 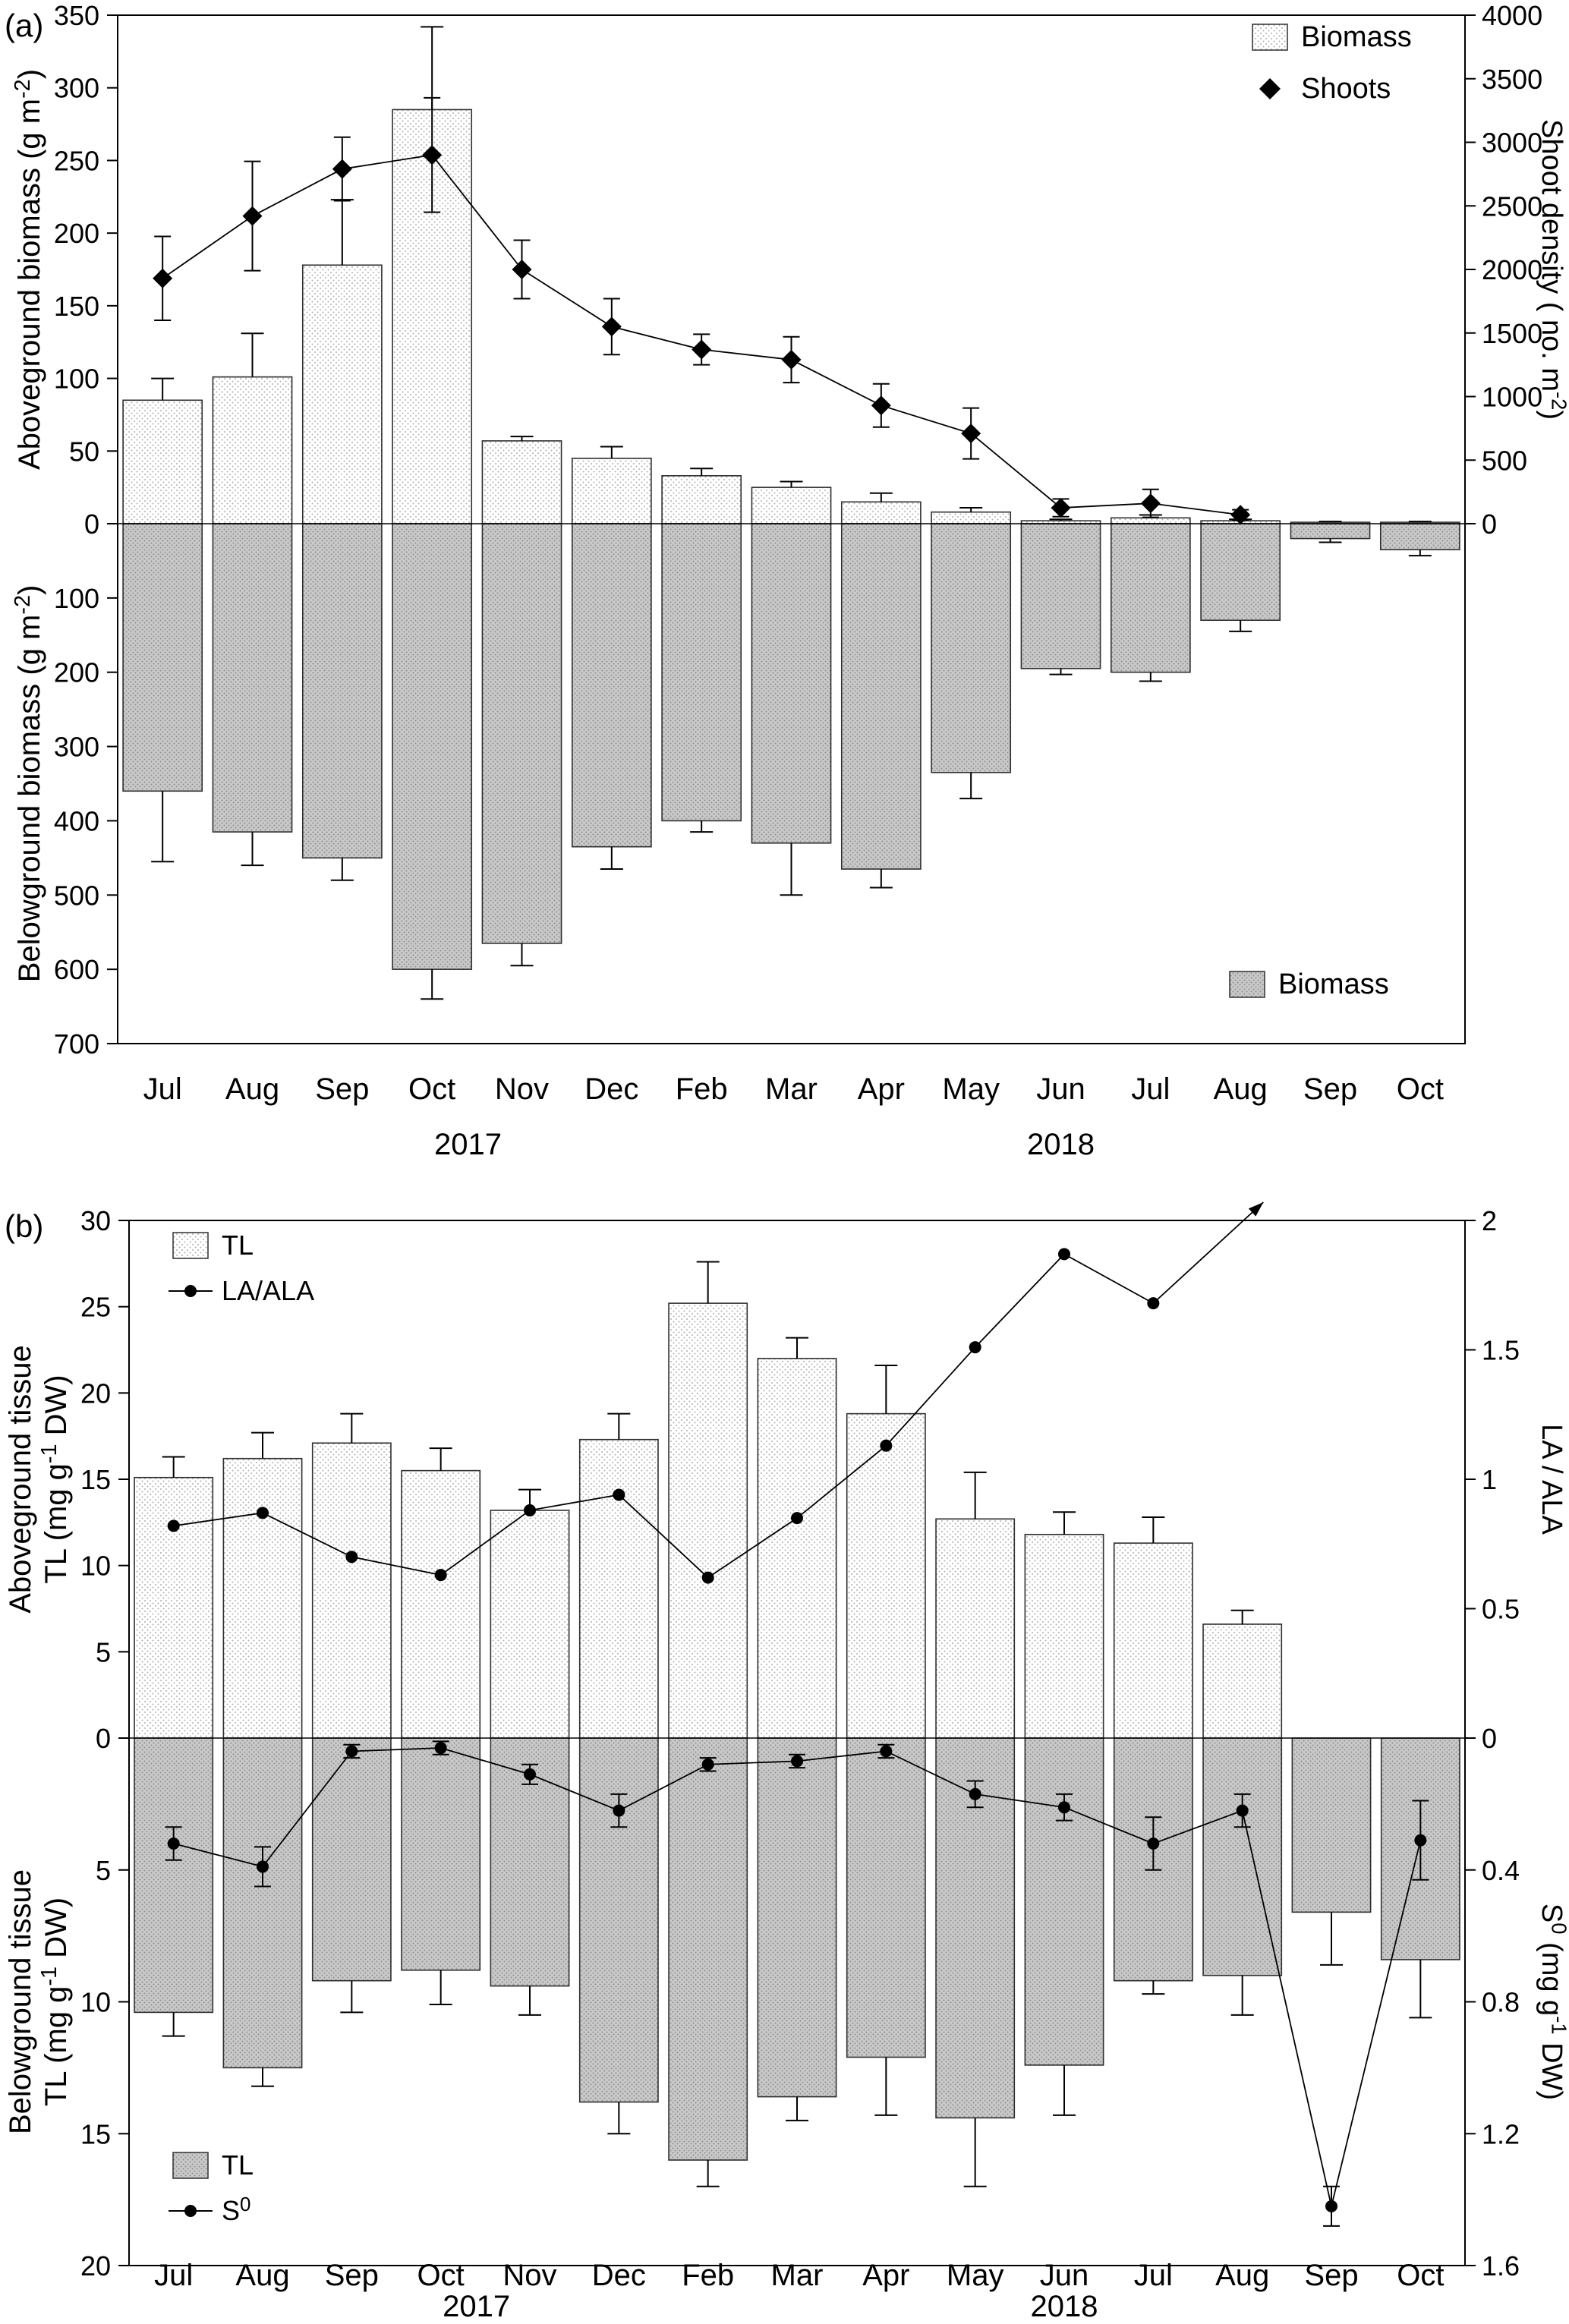 I want to click on left-axis-label: Aboveground tissue, so click(x=20, y=1480).